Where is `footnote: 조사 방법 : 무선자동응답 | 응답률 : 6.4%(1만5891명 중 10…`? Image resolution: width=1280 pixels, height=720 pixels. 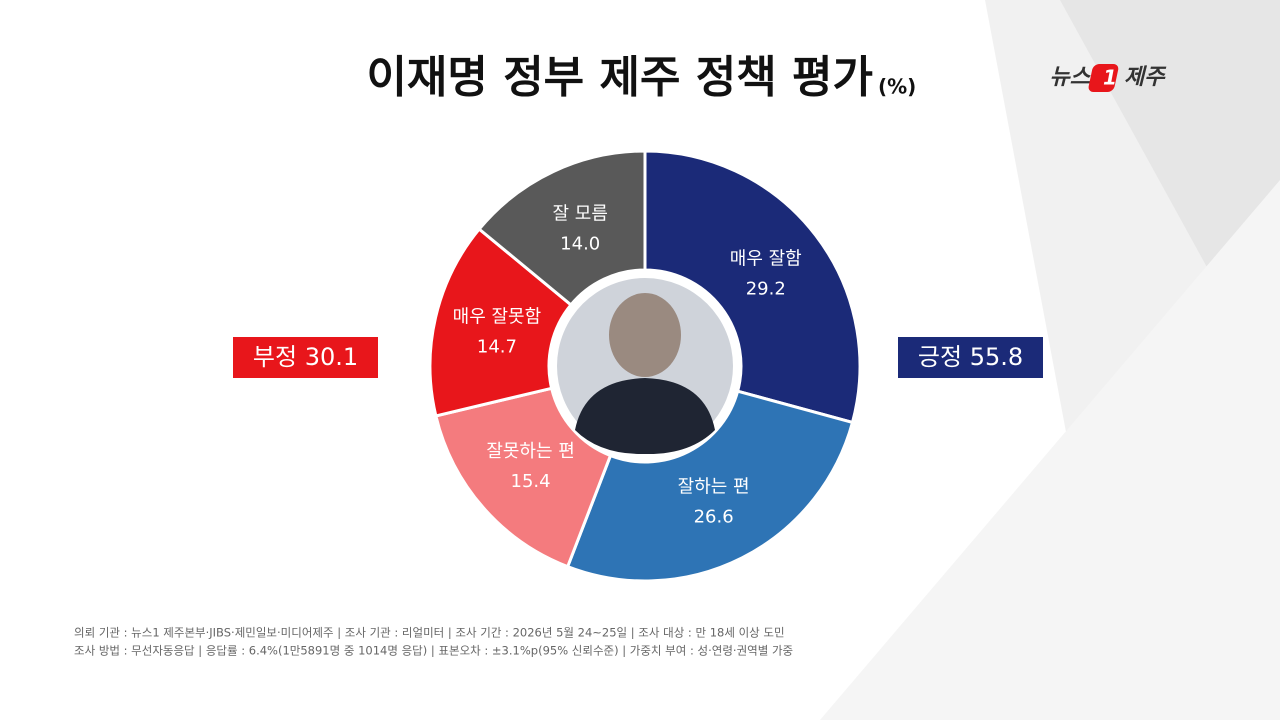 footnote: 조사 방법 : 무선자동응답 | 응답률 : 6.4%(1만5891명 중 10… is located at coordinates (433, 651).